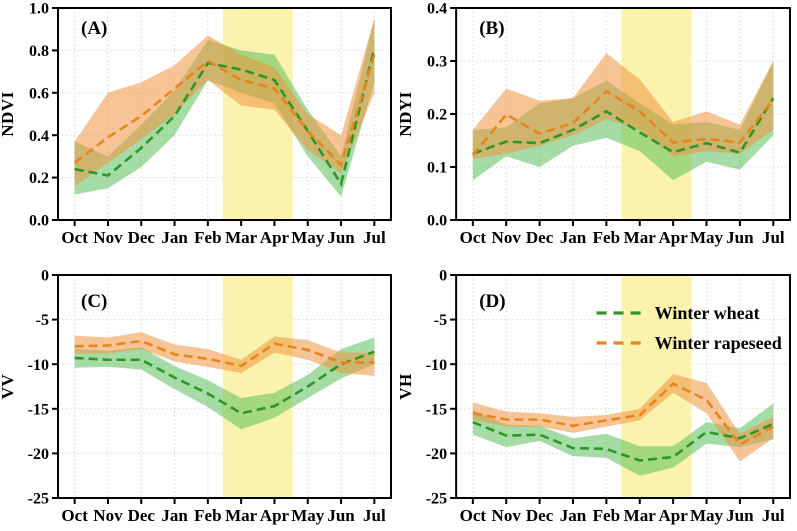 The width and height of the screenshot is (797, 531). Describe the element at coordinates (492, 301) in the screenshot. I see `panel-label: (D)` at that location.